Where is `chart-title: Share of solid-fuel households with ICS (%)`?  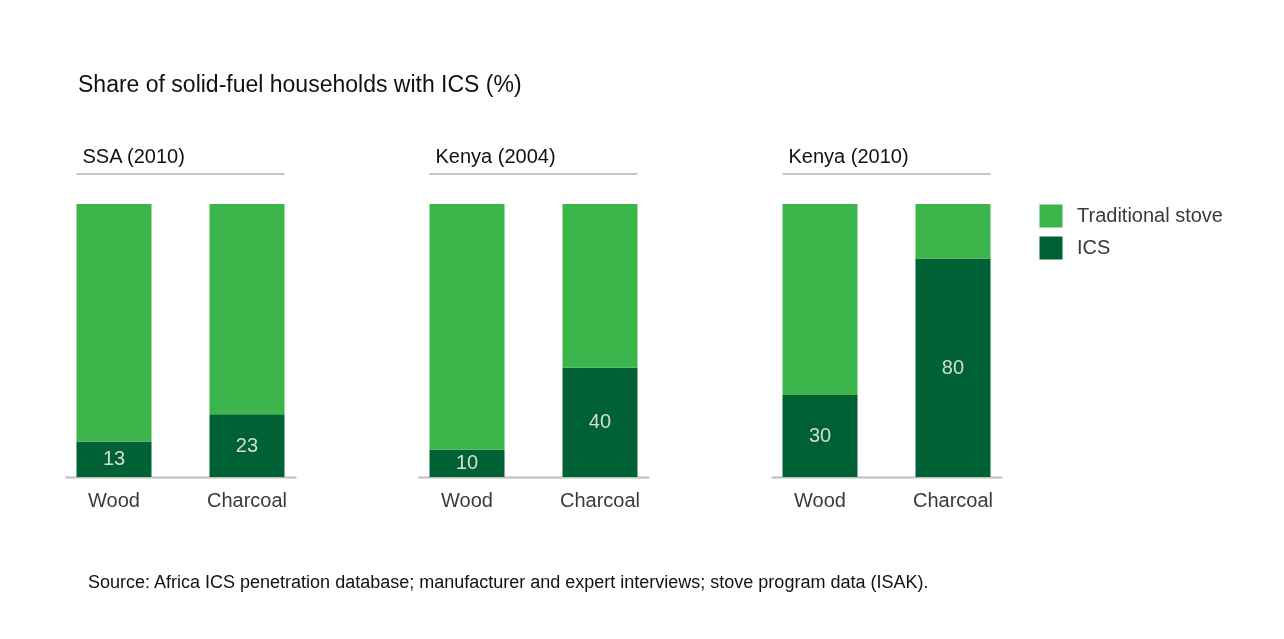 chart-title: Share of solid-fuel households with ICS (%) is located at coordinates (300, 84).